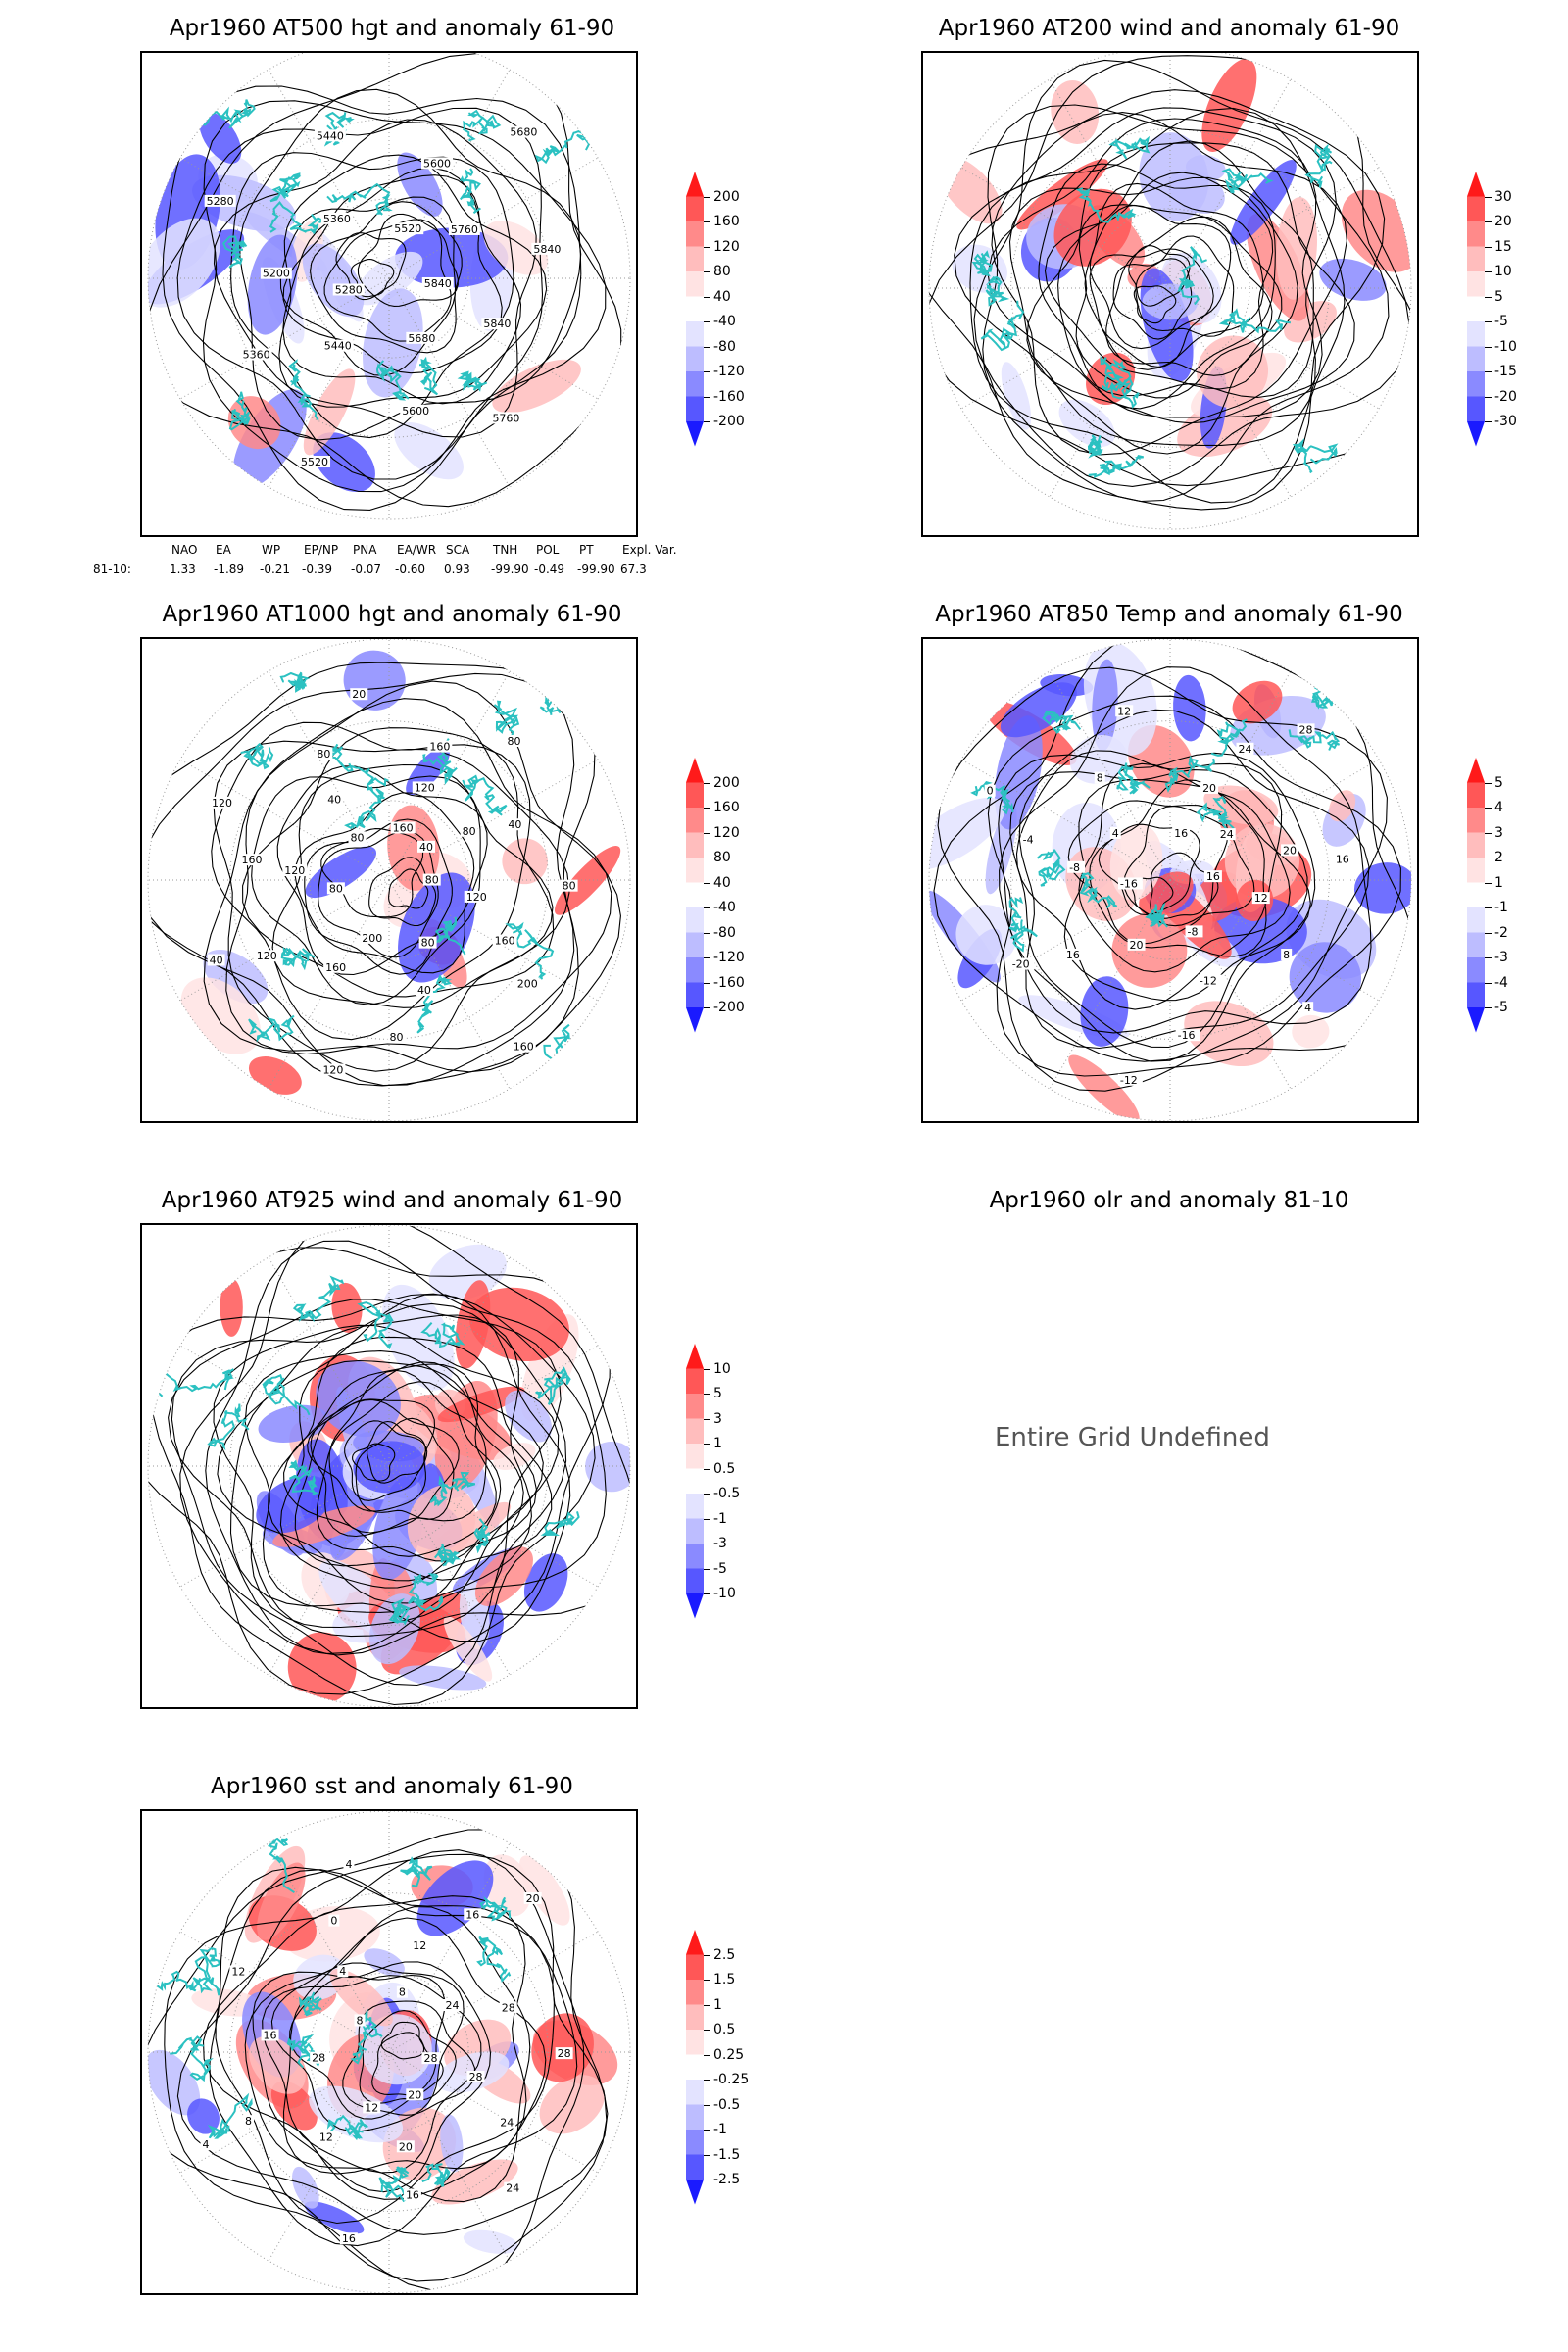 This screenshot has height=2352, width=1568. What do you see at coordinates (726, 196) in the screenshot?
I see `colorbar-label-p1-0: 200` at bounding box center [726, 196].